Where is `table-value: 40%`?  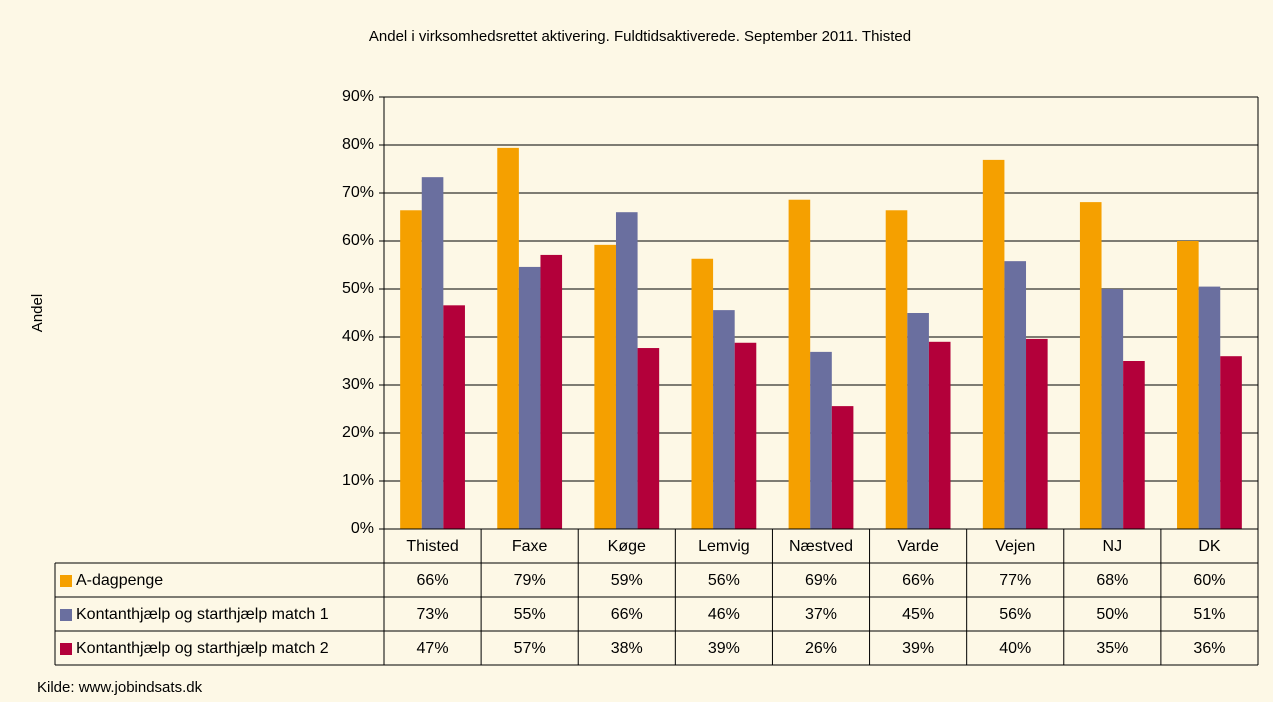
table-value: 40% is located at coordinates (1015, 648).